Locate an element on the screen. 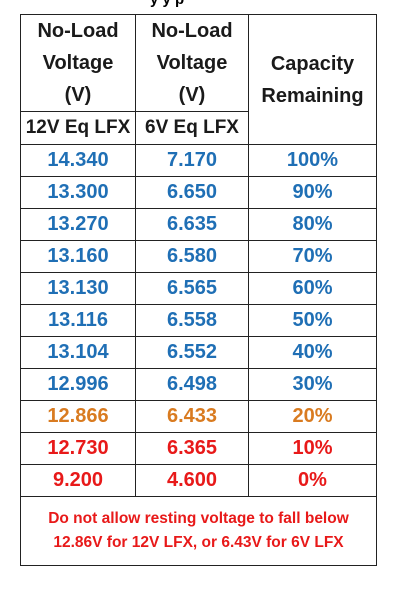 Image resolution: width=402 pixels, height=606 pixels. voltage-6v-cell: 6.552 is located at coordinates (192, 352).